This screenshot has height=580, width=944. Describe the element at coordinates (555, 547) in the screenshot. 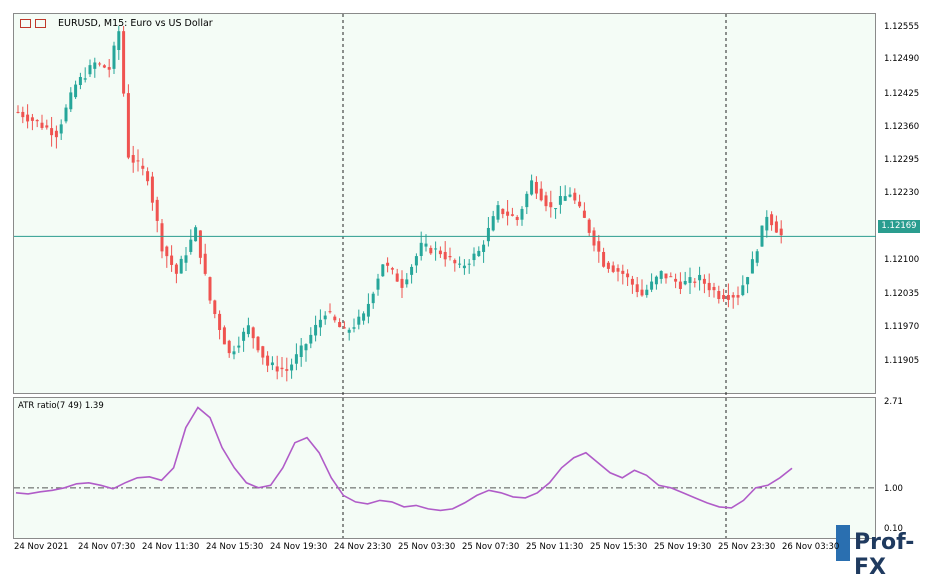

I see `x-tick-label: 25 Nov 11:30` at that location.